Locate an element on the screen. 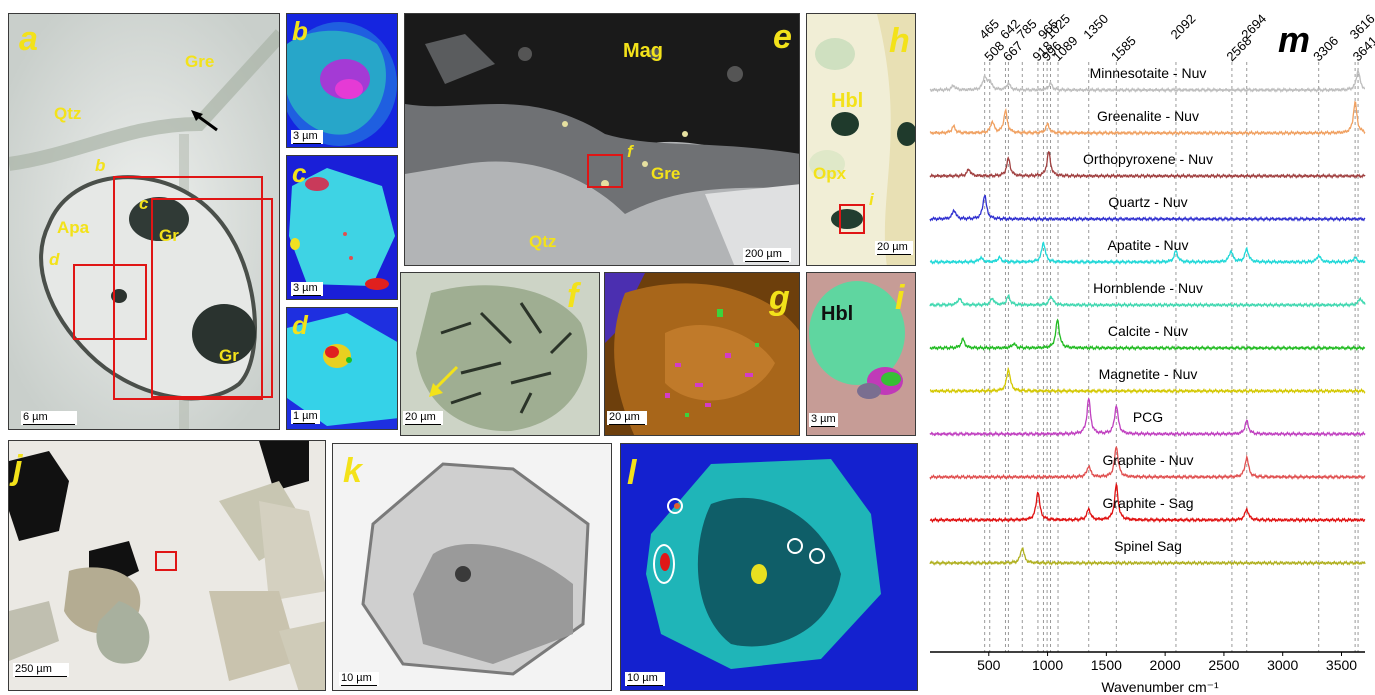 This screenshot has height=695, width=1375. label-hbl-h: Hbl is located at coordinates (847, 101).